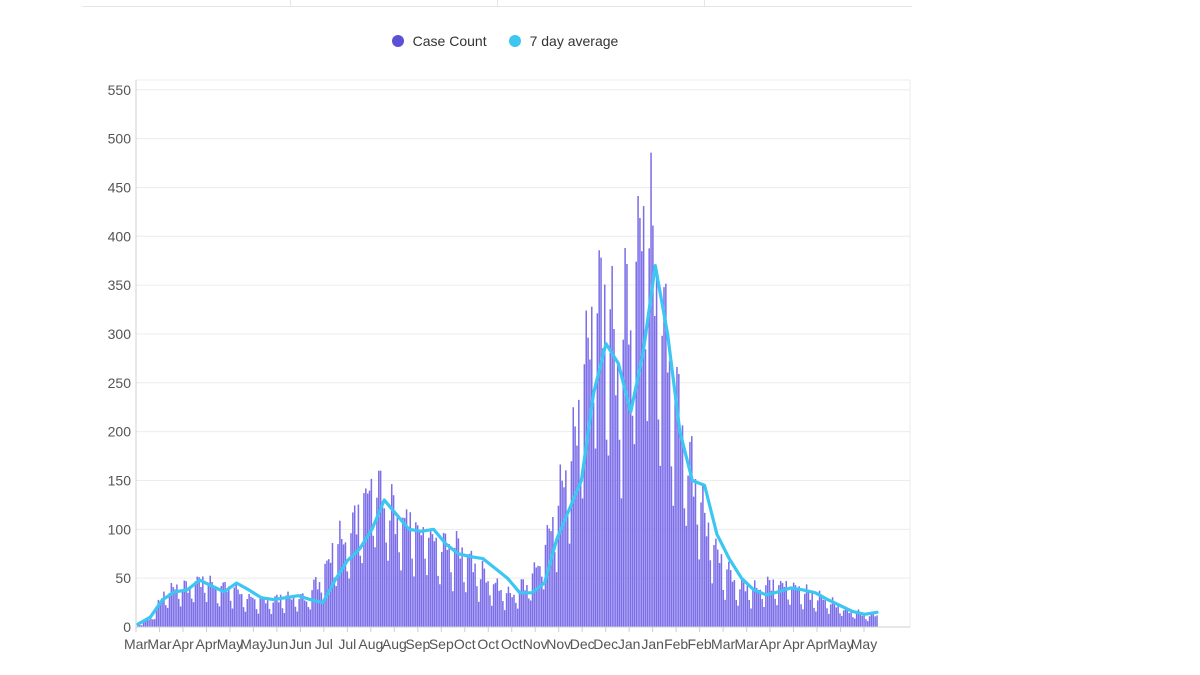 Image resolution: width=1200 pixels, height=675 pixels. I want to click on y-tick-label: 400, so click(120, 236).